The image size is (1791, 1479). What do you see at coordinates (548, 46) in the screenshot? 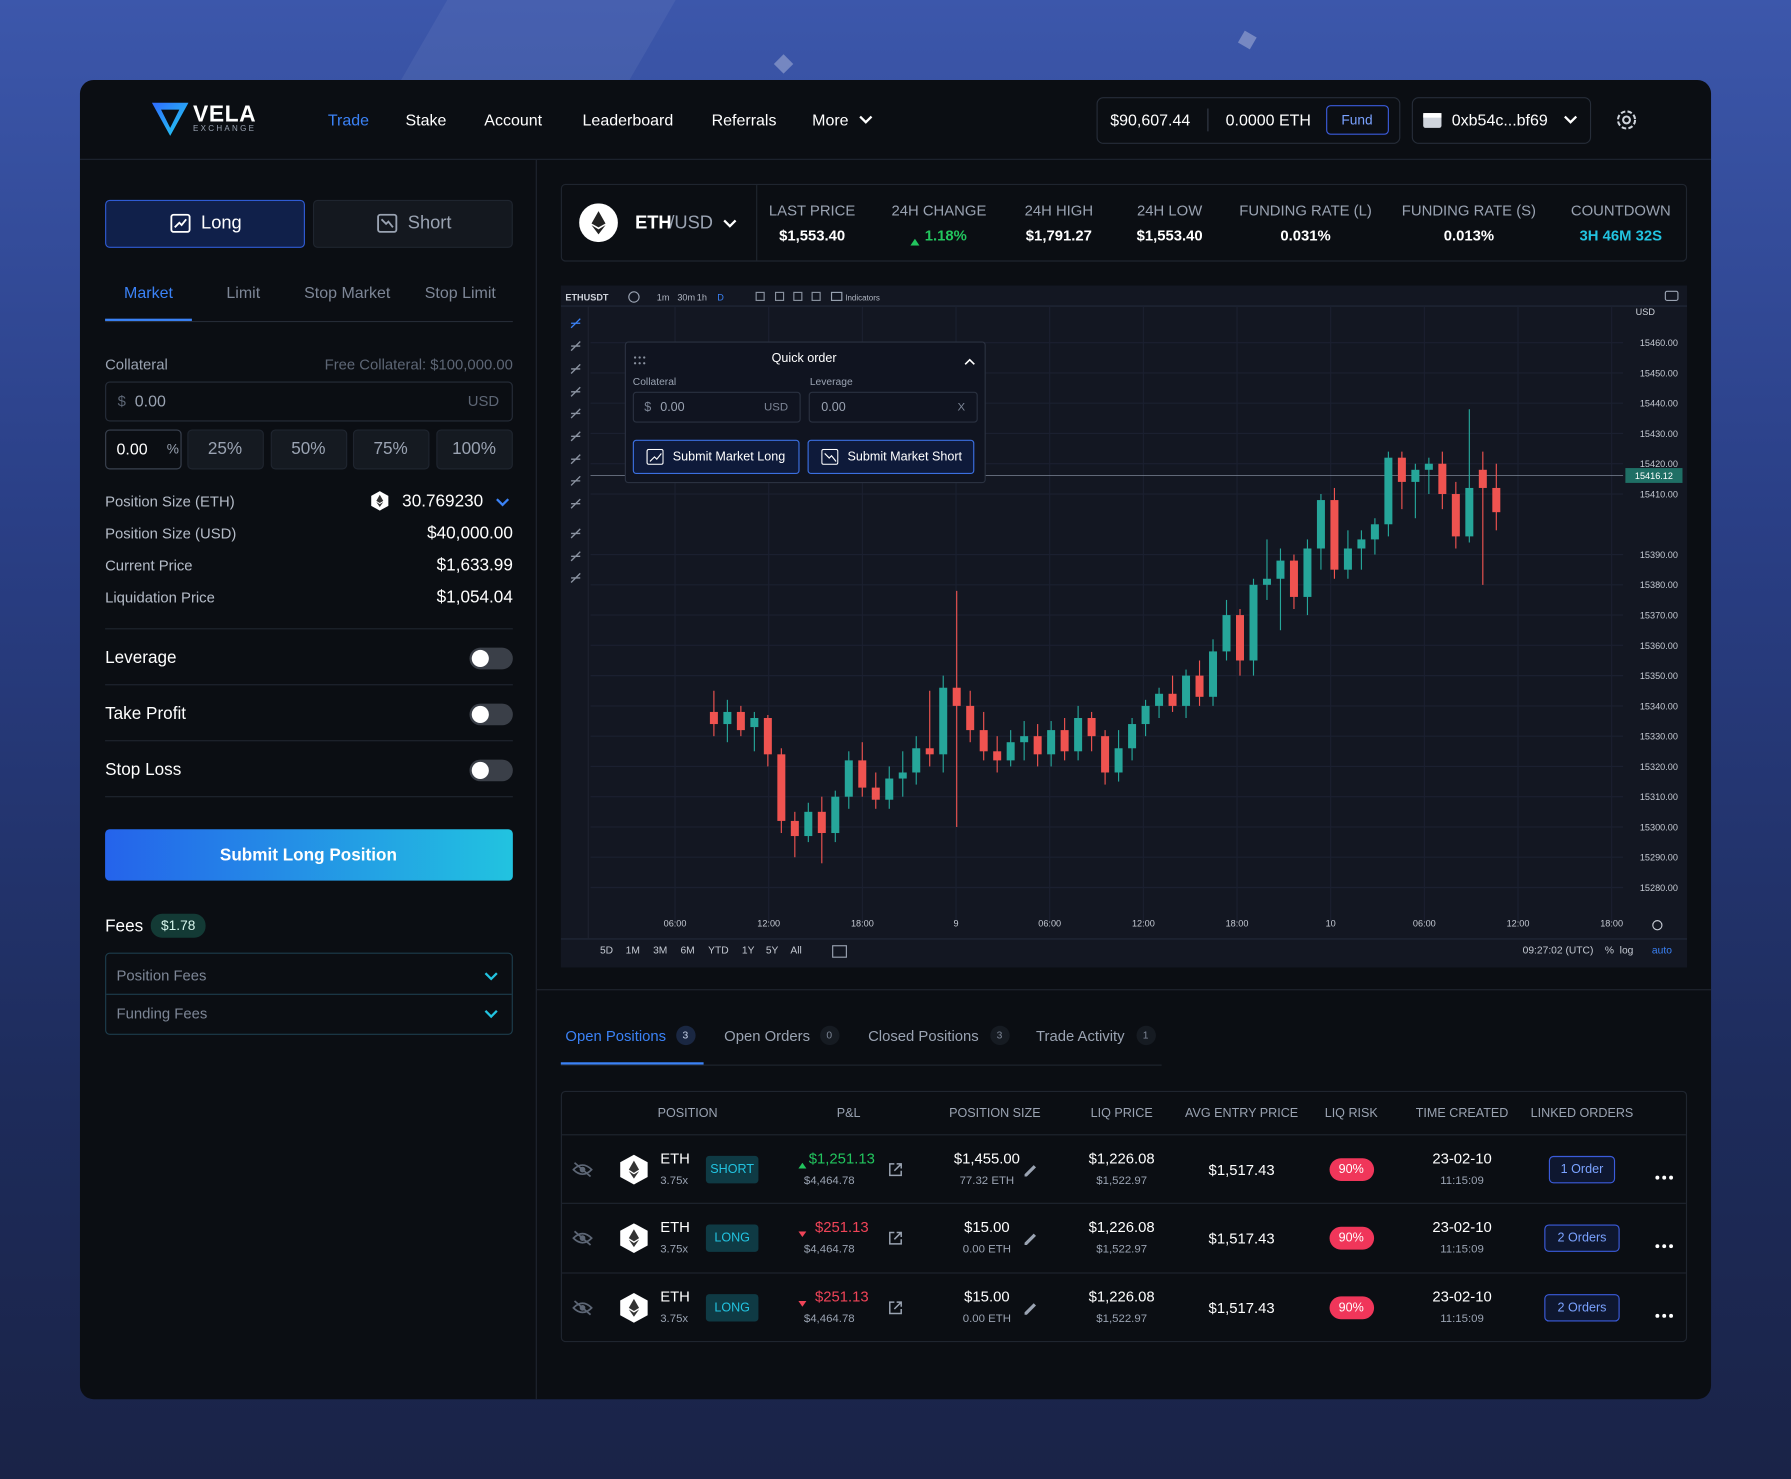
I see `decor` at bounding box center [548, 46].